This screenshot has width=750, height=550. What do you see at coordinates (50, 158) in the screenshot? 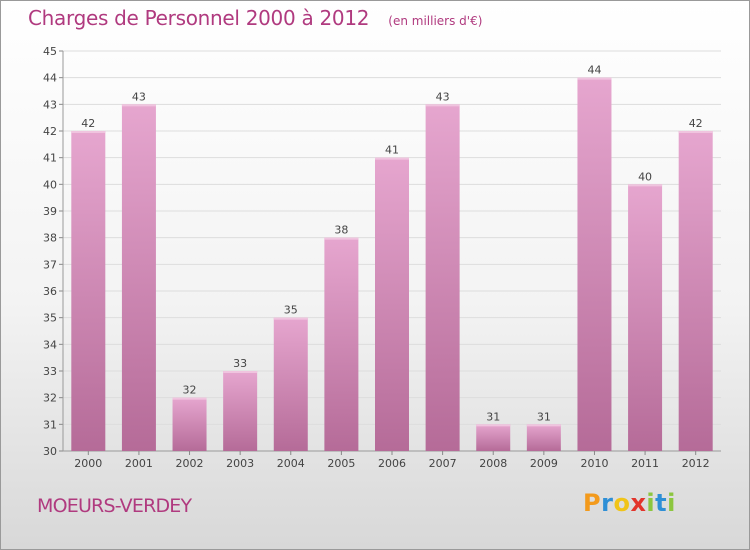
I see `y-tick-label: 41` at bounding box center [50, 158].